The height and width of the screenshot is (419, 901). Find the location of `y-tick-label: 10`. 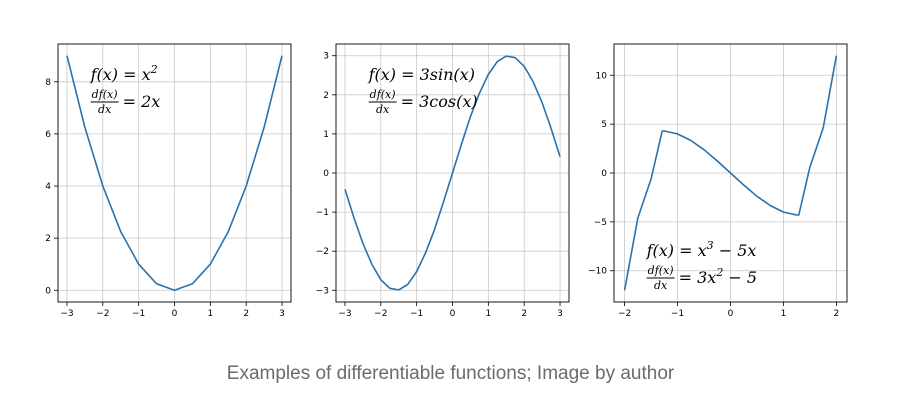

y-tick-label: 10 is located at coordinates (602, 76).